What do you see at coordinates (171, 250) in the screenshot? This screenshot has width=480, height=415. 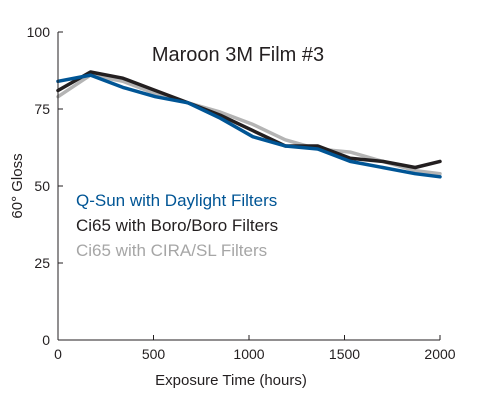 I see `legend-entry-ci65-cira: Ci65 with CIRA/SL Filters` at bounding box center [171, 250].